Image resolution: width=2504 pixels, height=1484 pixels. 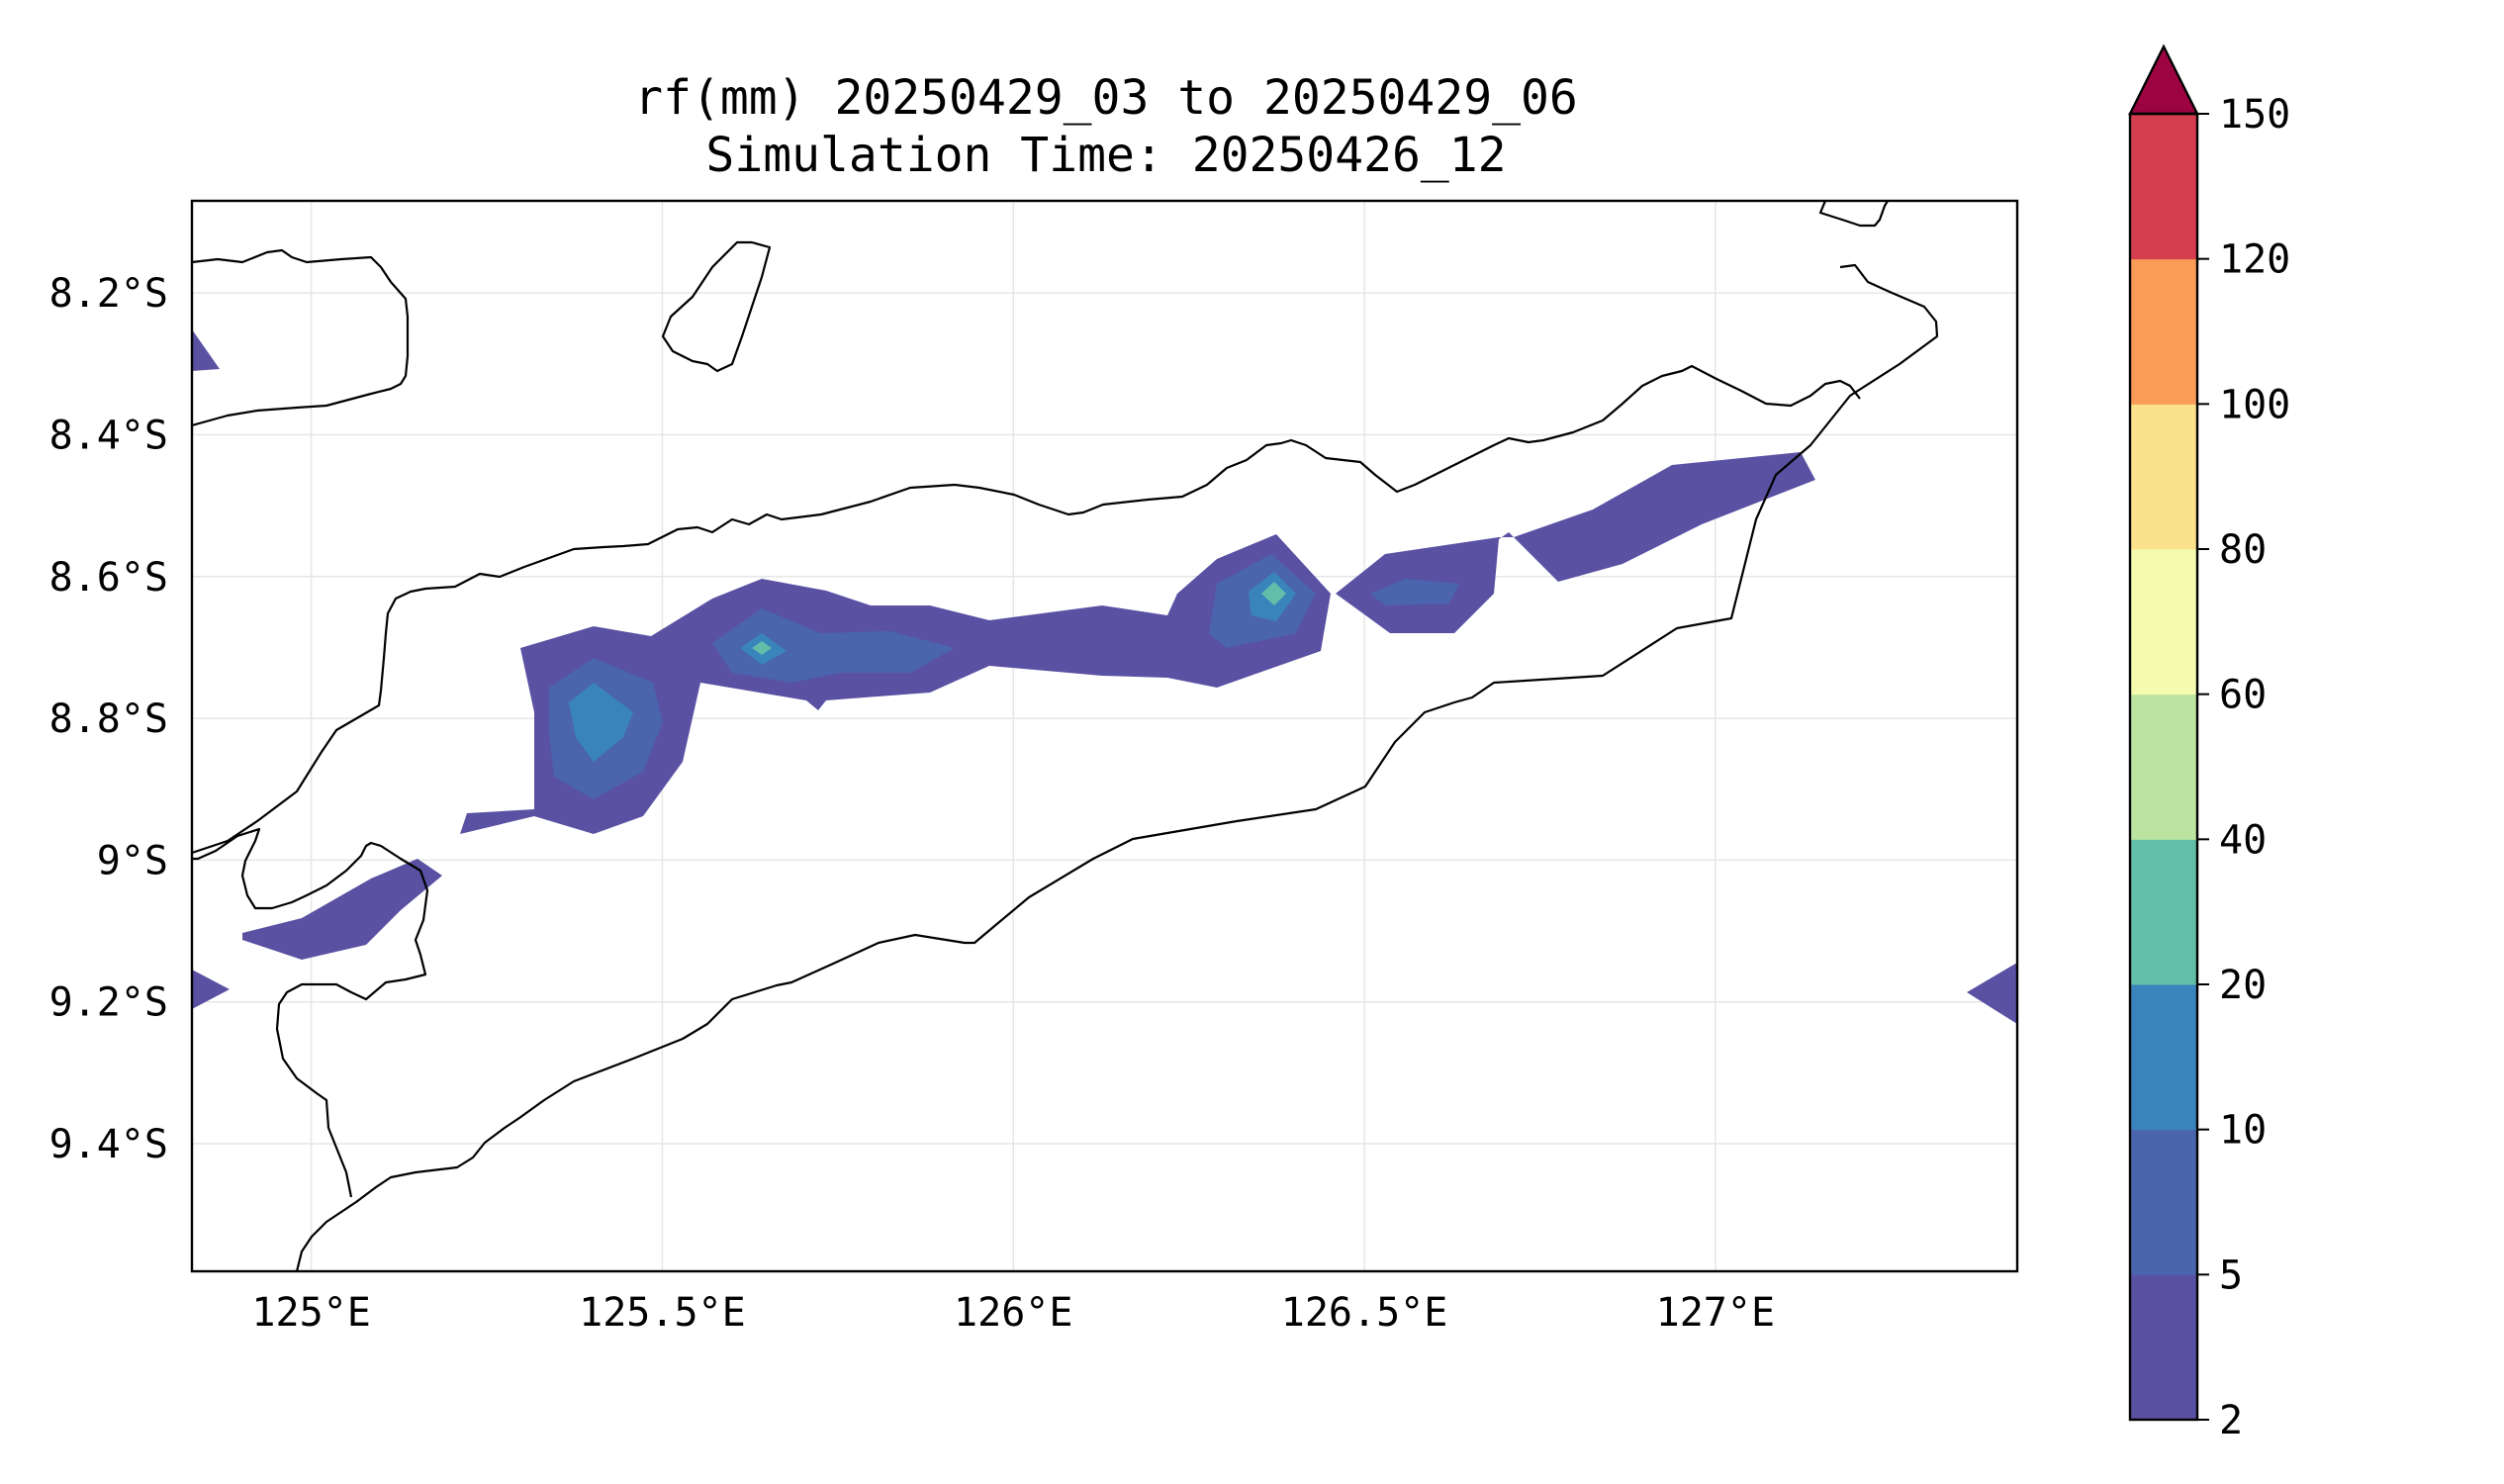 I want to click on rain-patch-west-edge-upper, so click(x=206, y=350).